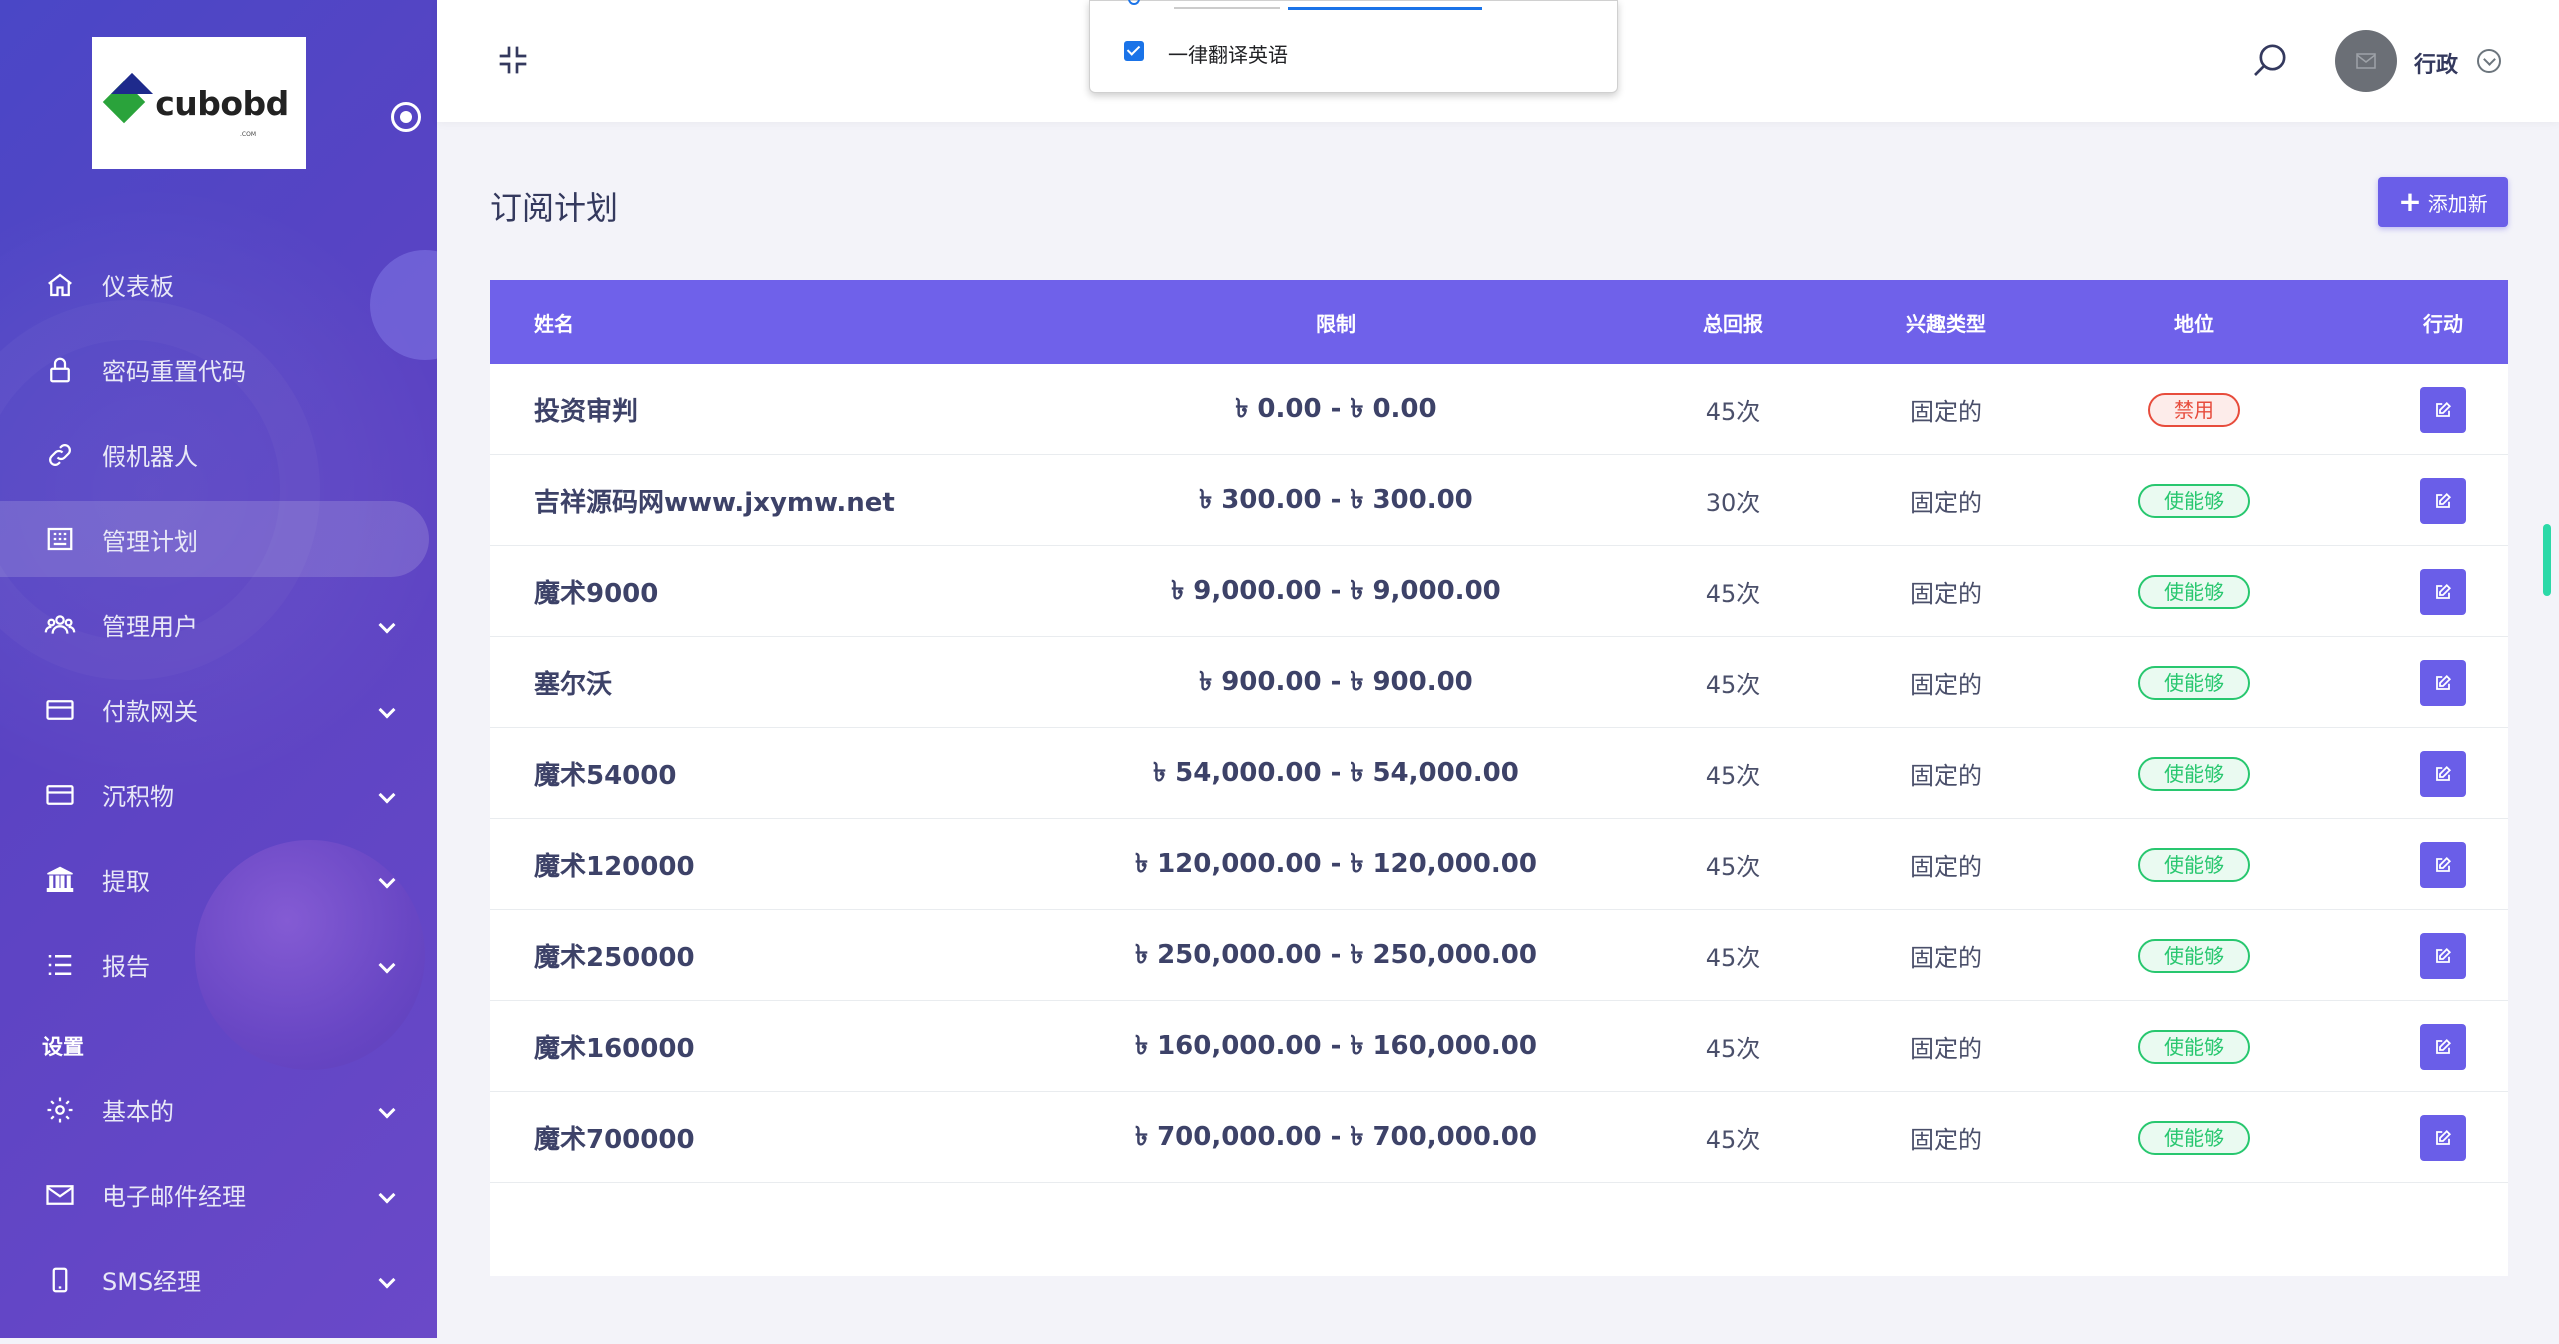  Describe the element at coordinates (1385, 8) in the screenshot. I see `tab-underline-active` at that location.